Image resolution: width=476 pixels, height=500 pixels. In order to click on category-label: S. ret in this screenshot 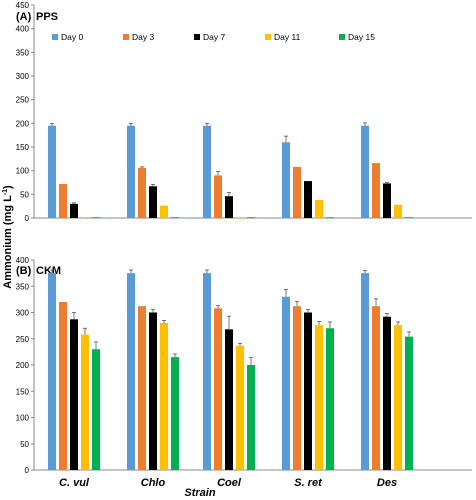, I will do `click(308, 483)`.